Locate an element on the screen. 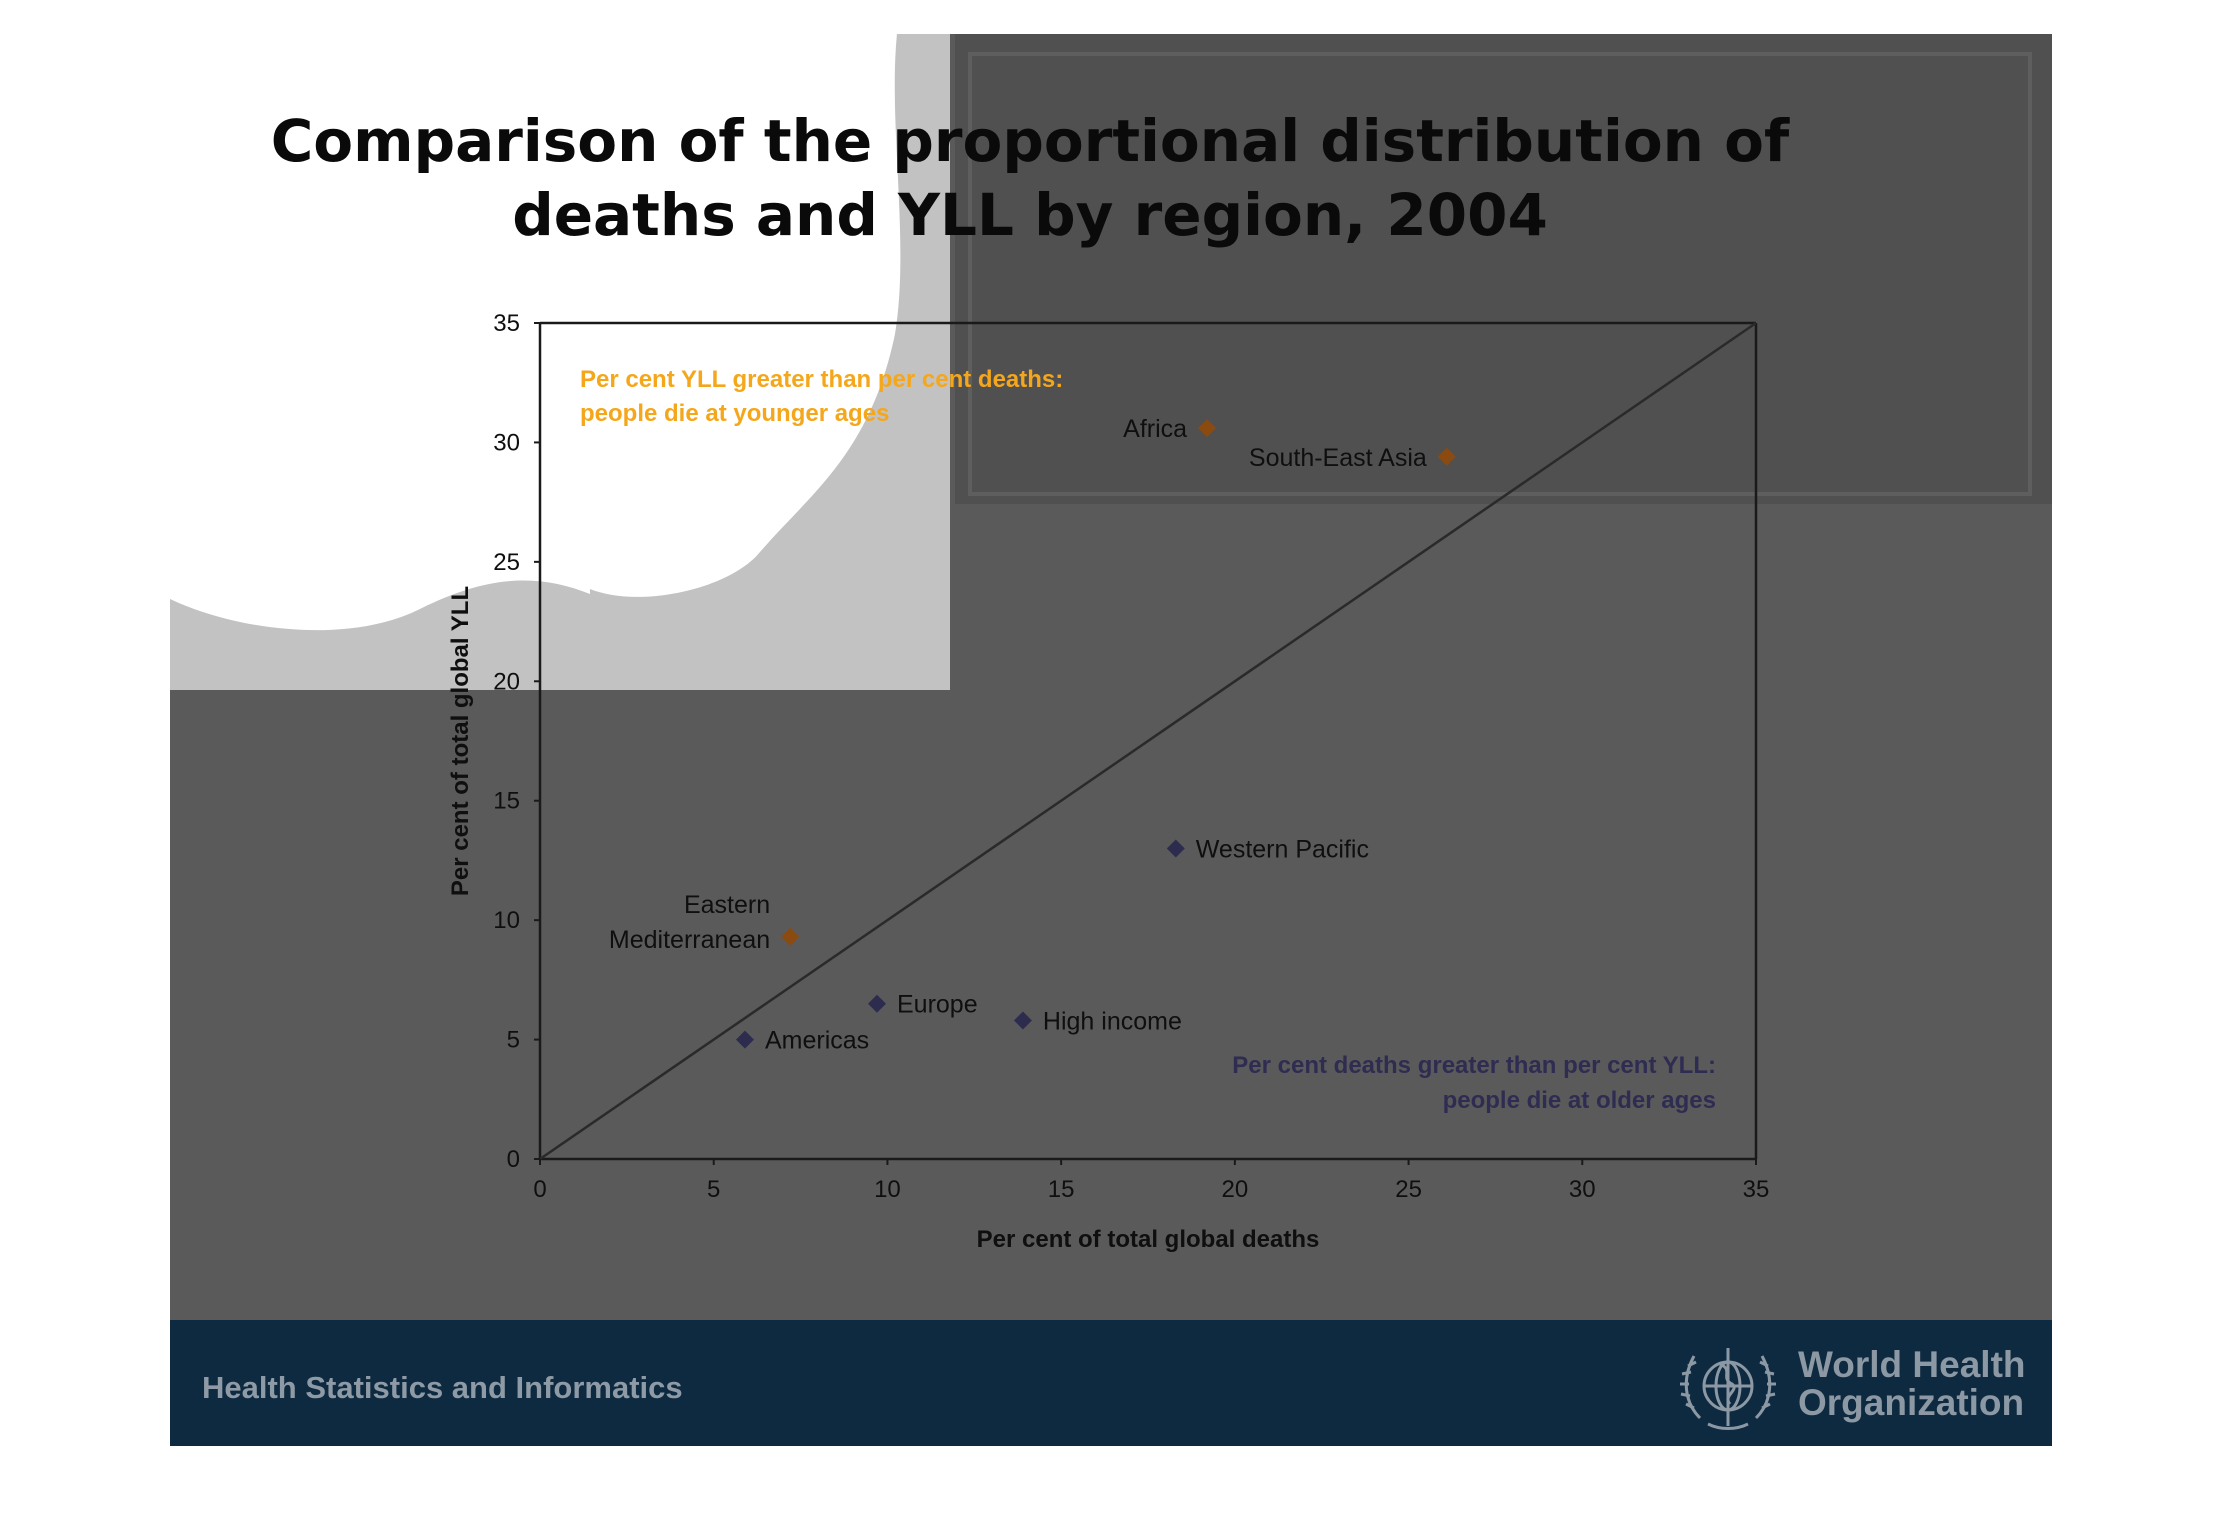  decorative-shape-white is located at coordinates (535, 332).